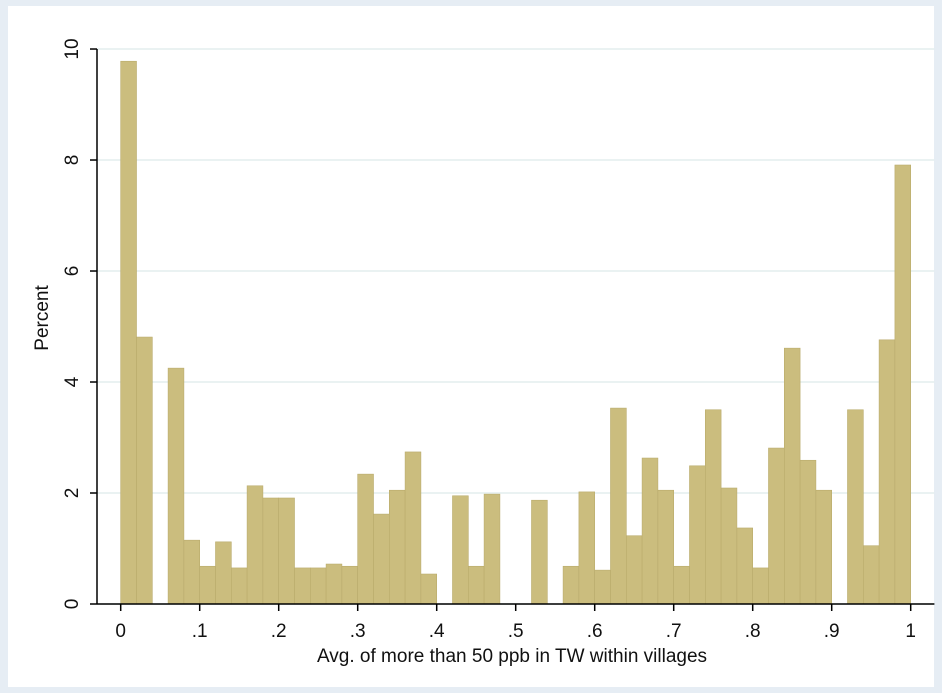 The width and height of the screenshot is (942, 693). I want to click on x-tick-label: .5, so click(516, 631).